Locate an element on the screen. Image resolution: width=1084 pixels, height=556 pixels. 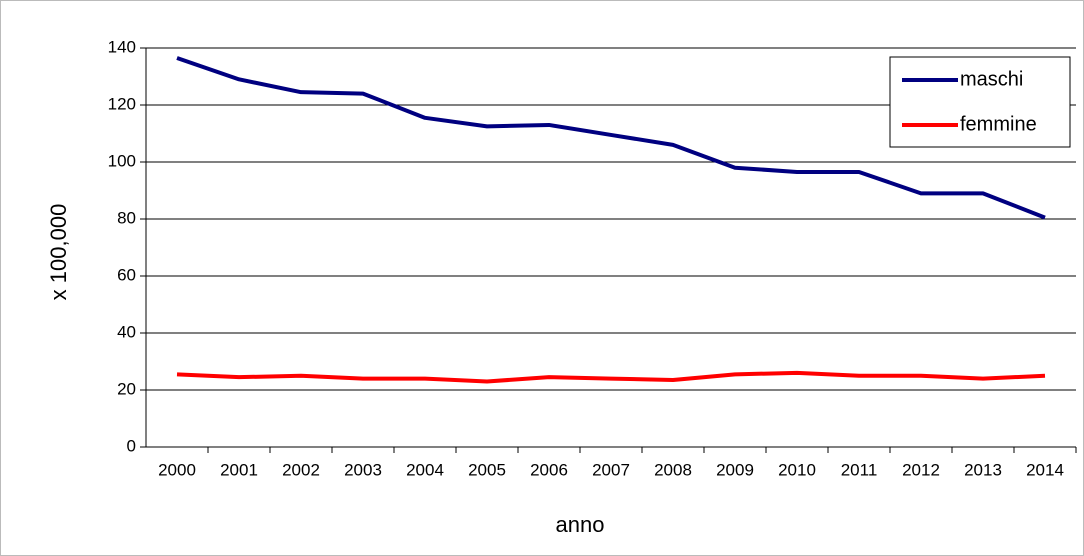
x-tick-label: 2009 is located at coordinates (735, 469).